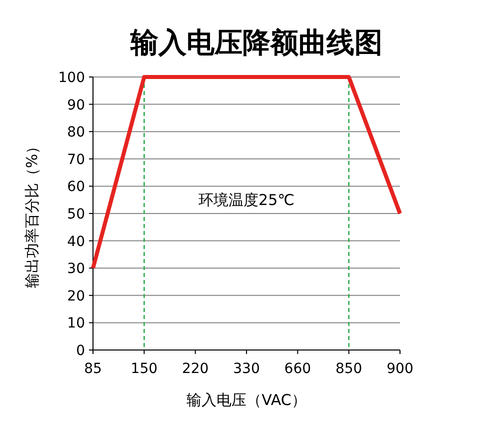  What do you see at coordinates (76, 105) in the screenshot?
I see `y-tick-label: 90` at bounding box center [76, 105].